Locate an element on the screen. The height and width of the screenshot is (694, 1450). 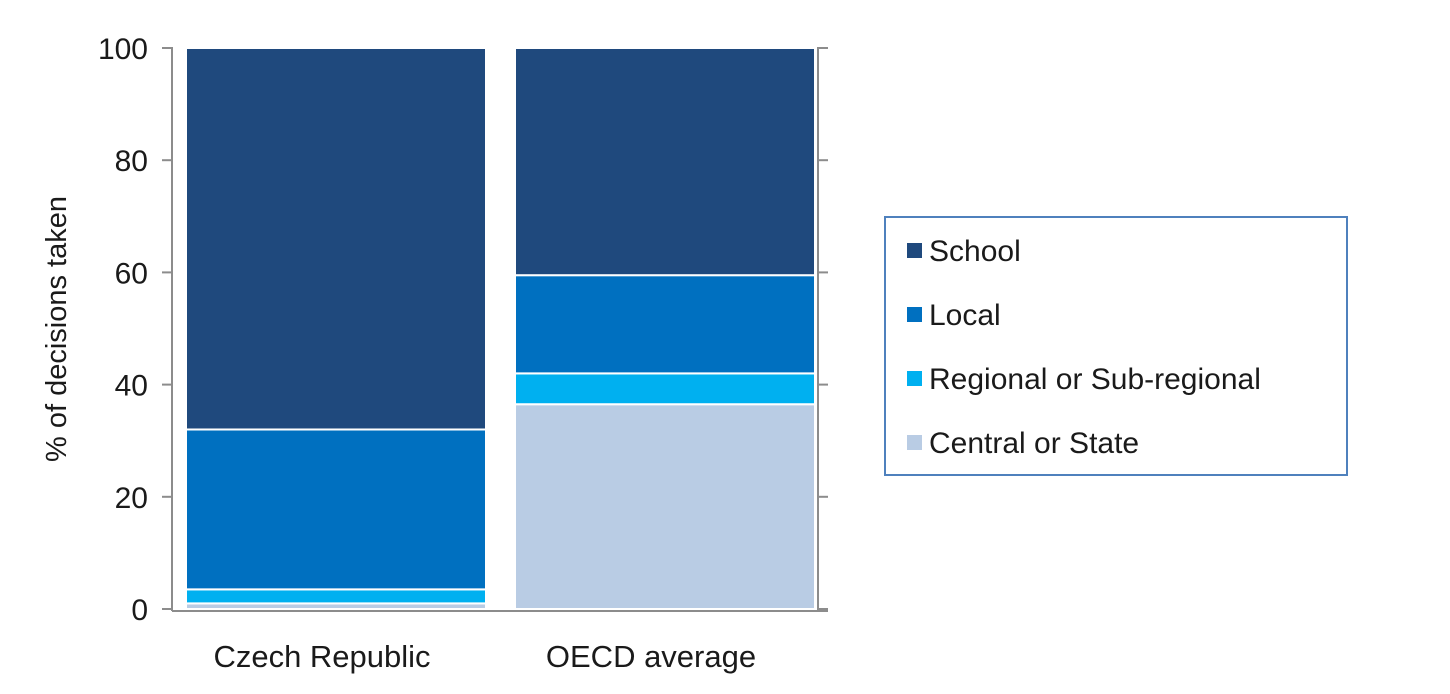
y-tick-label: 0 is located at coordinates (139, 610).